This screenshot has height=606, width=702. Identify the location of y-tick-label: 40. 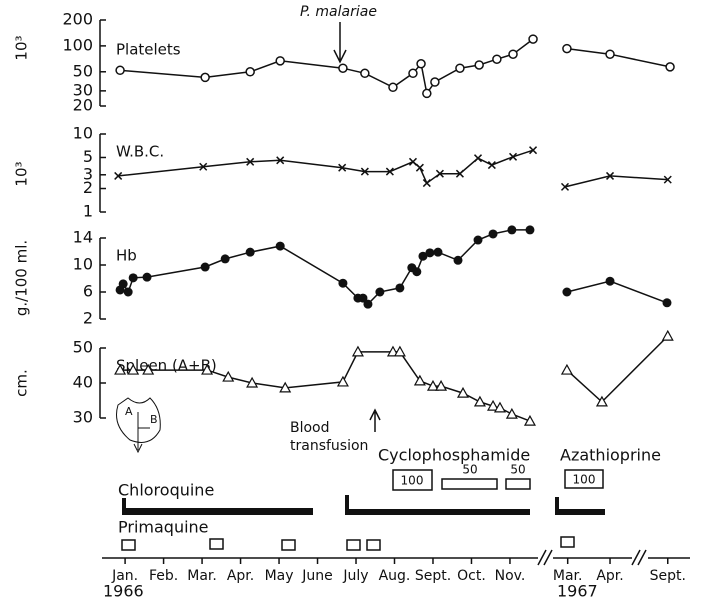
(83, 382).